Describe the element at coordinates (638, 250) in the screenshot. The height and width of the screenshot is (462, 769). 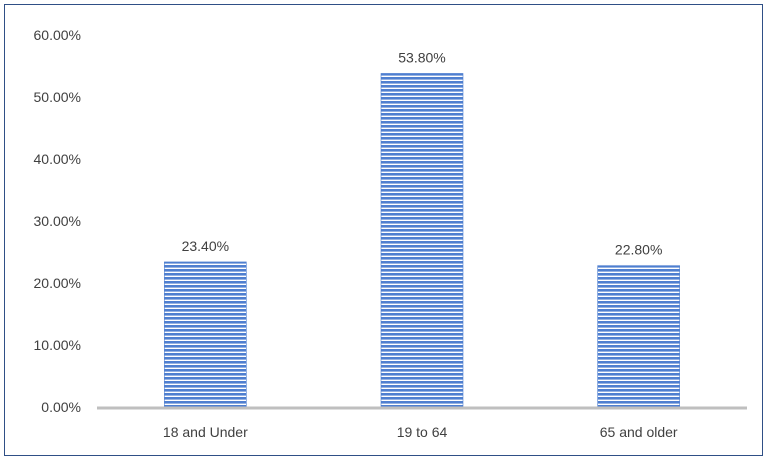
I see `bar-data-label: 22.80%` at that location.